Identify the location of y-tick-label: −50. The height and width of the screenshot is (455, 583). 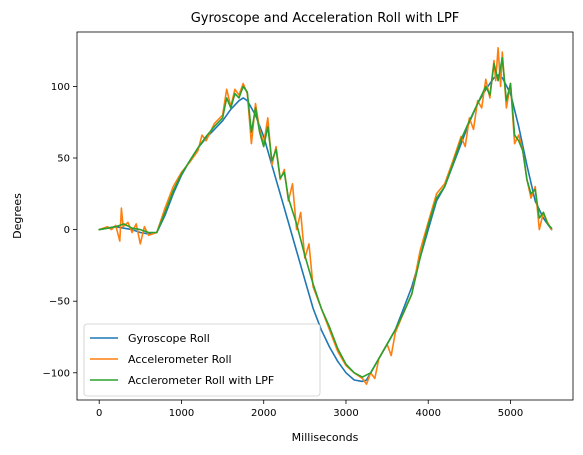
(59, 302).